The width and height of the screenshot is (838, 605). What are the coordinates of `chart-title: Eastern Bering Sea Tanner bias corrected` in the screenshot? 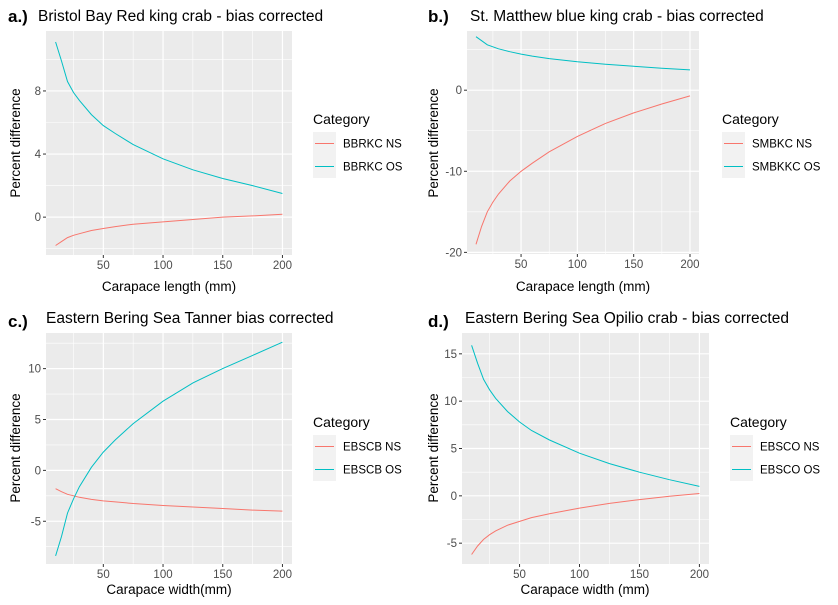 It's located at (190, 318).